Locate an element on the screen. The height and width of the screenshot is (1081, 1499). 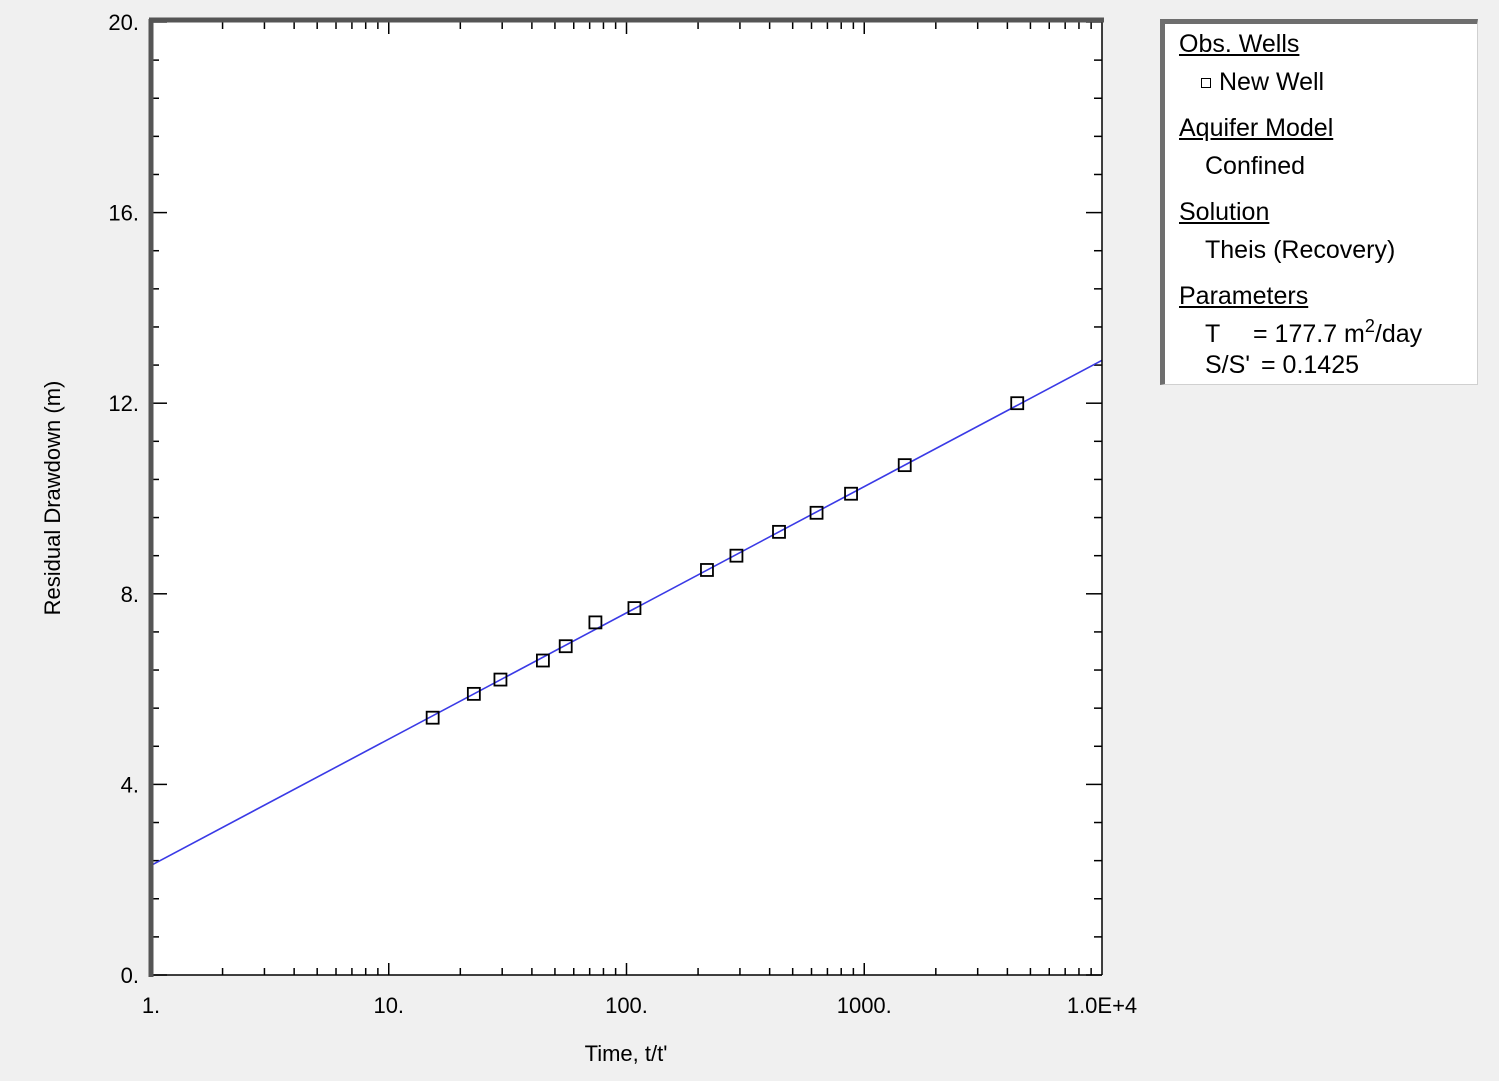
legend-obs-wells-heading: Obs. Wells is located at coordinates (1239, 44).